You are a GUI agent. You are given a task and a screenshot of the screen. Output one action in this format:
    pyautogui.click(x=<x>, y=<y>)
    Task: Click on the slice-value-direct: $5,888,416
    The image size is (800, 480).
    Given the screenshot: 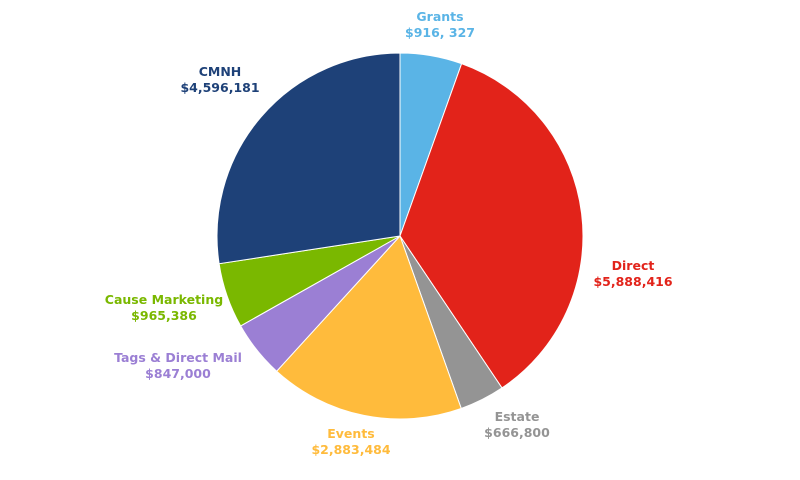 What is the action you would take?
    pyautogui.click(x=632, y=281)
    